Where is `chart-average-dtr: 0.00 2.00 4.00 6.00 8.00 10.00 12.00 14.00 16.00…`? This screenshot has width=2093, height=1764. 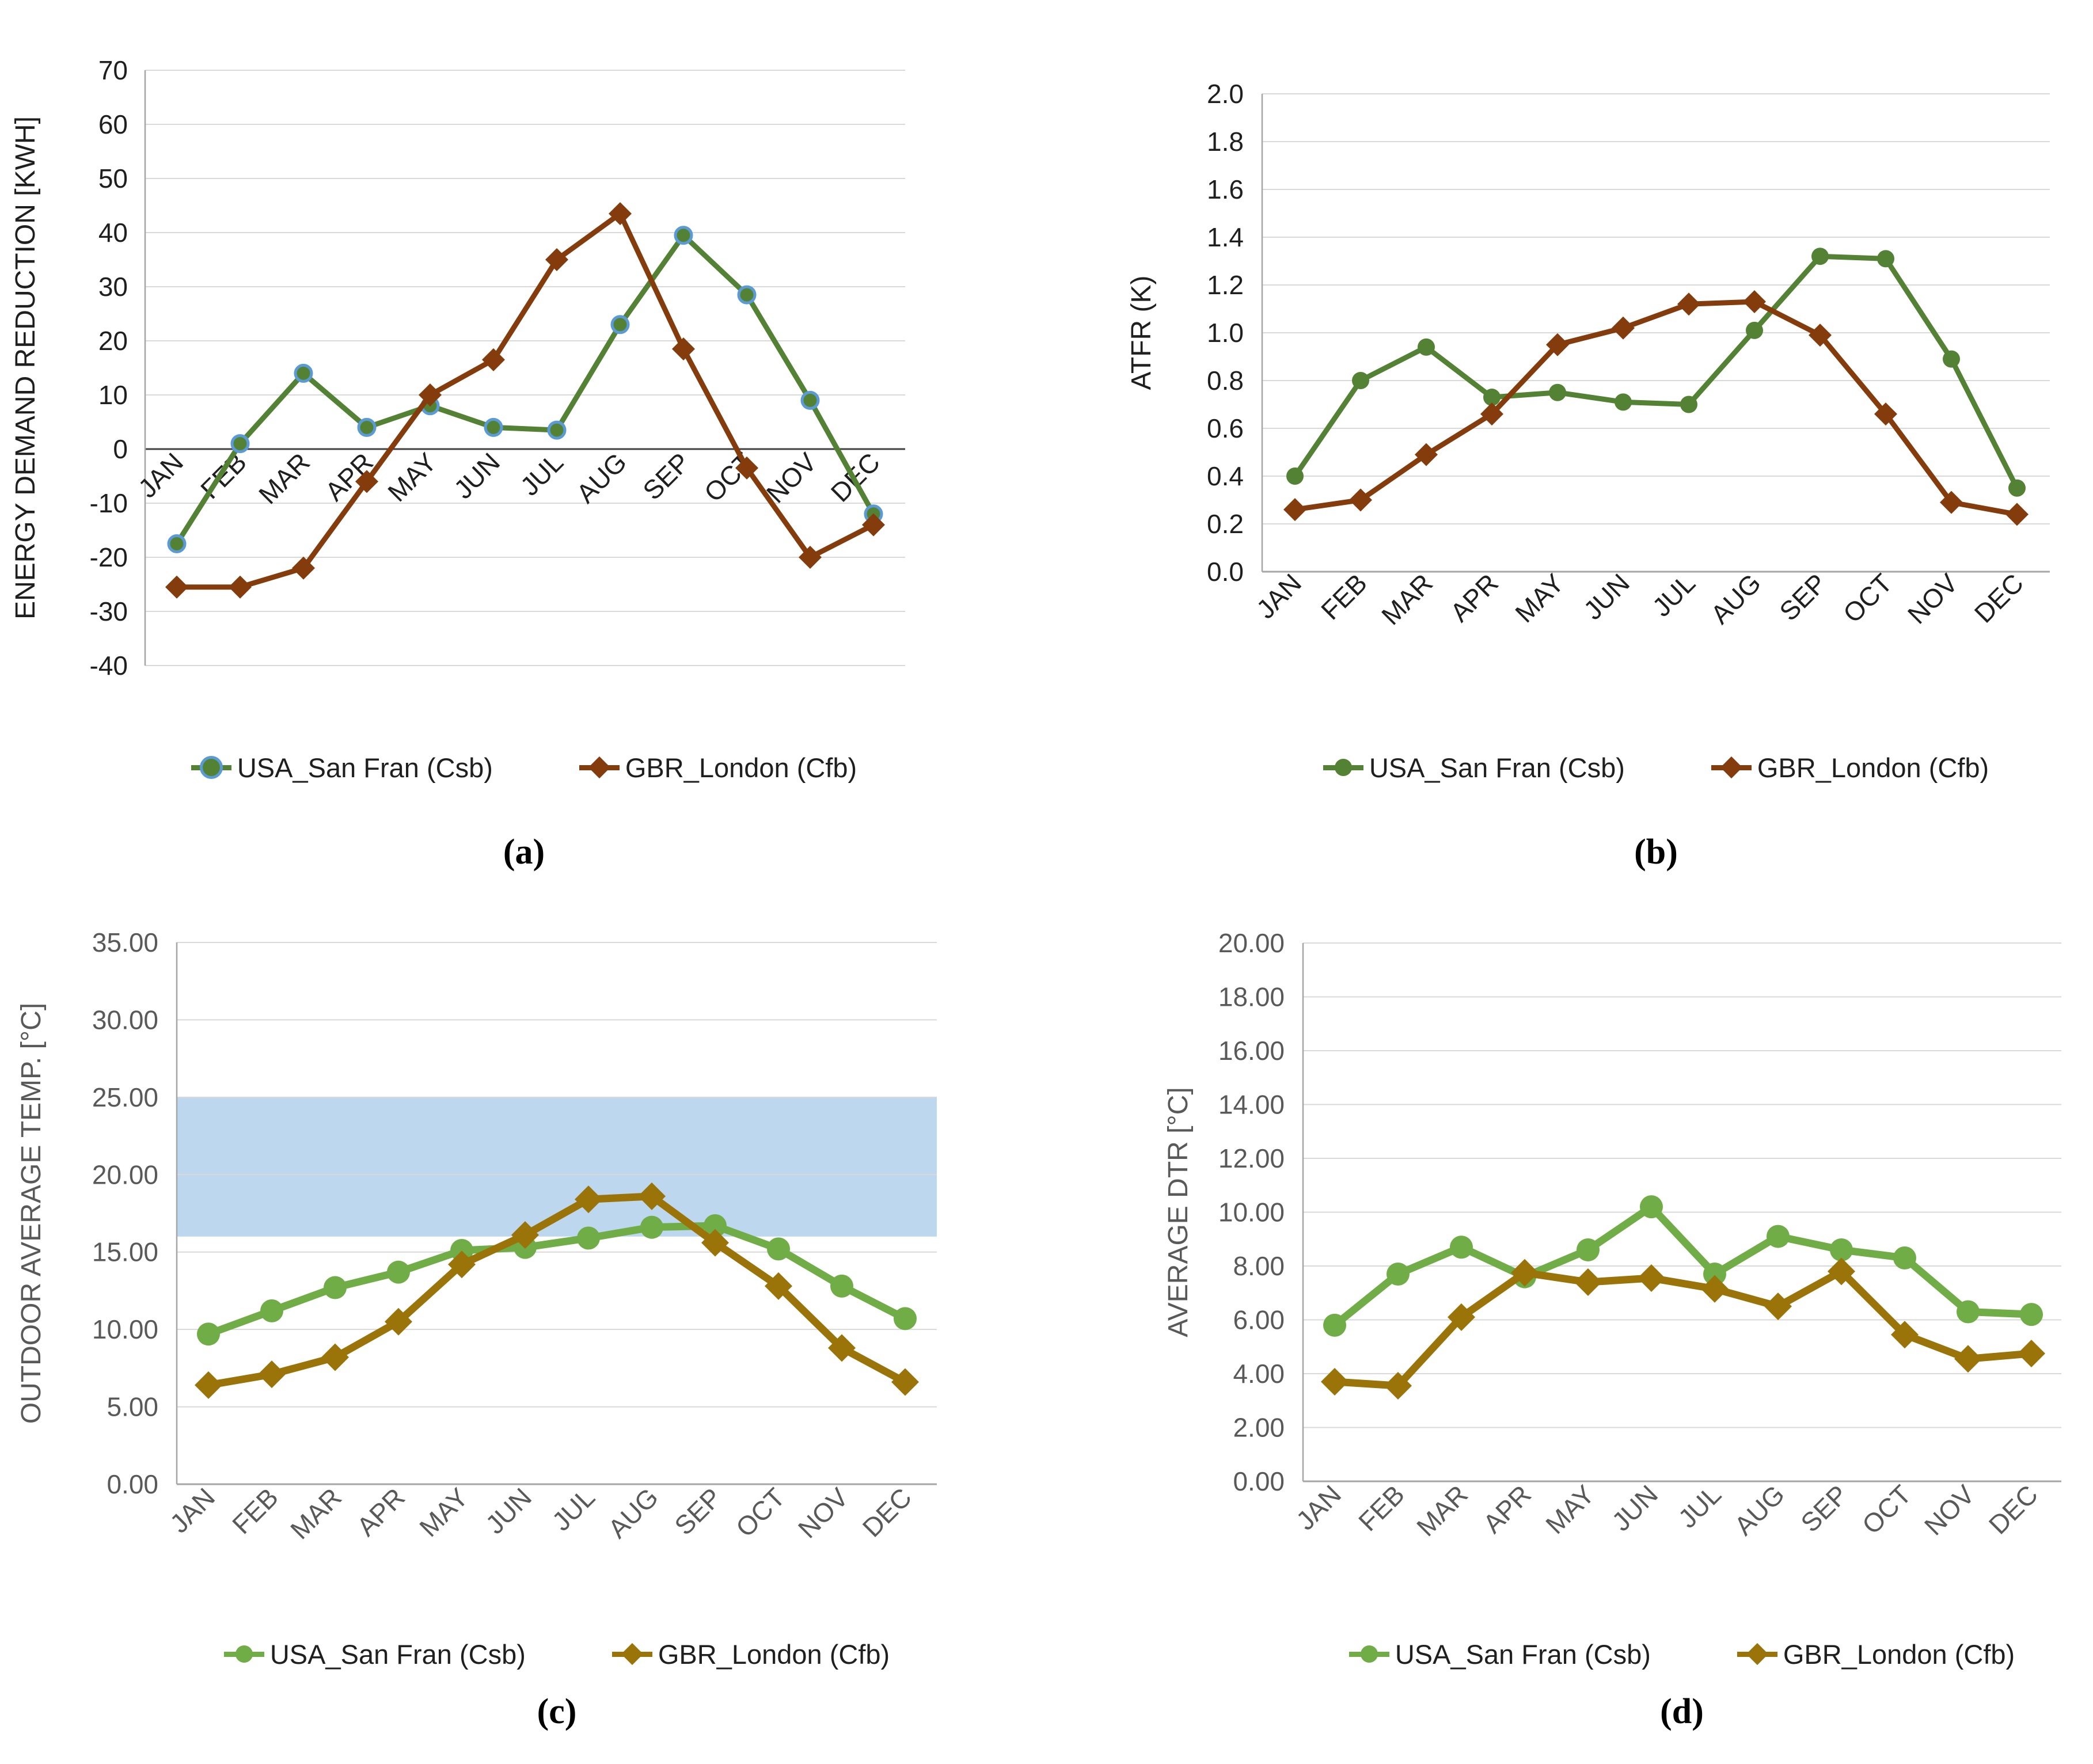 chart-average-dtr: 0.00 2.00 4.00 6.00 8.00 10.00 12.00 14.00 16.00… is located at coordinates (1612, 1235).